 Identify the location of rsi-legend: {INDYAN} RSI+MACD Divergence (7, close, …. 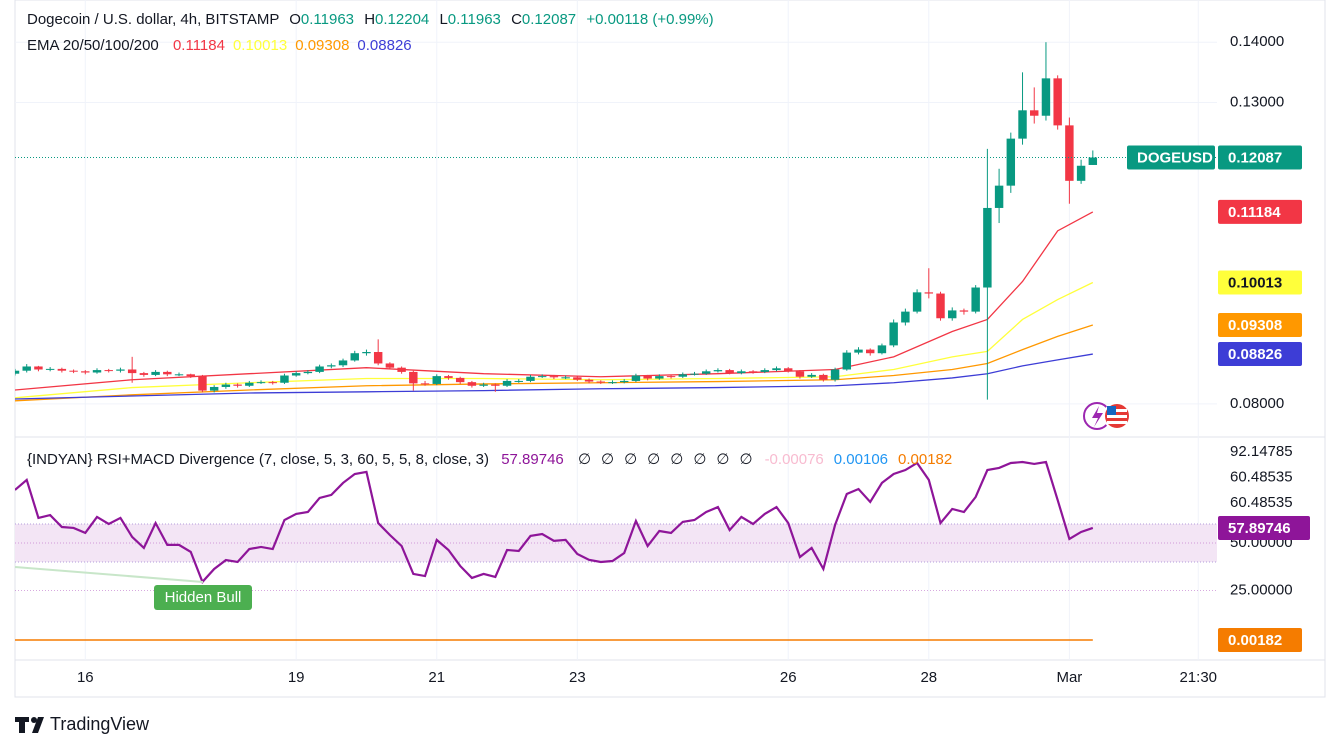
(489, 459).